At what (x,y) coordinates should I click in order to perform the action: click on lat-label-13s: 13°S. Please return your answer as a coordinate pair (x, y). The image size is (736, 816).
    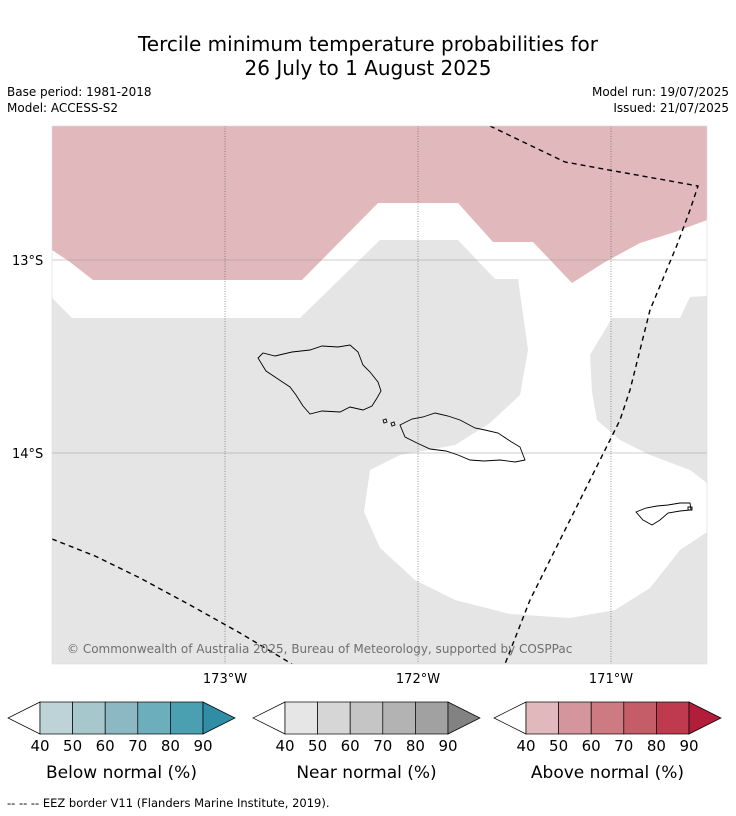
    Looking at the image, I should click on (27, 261).